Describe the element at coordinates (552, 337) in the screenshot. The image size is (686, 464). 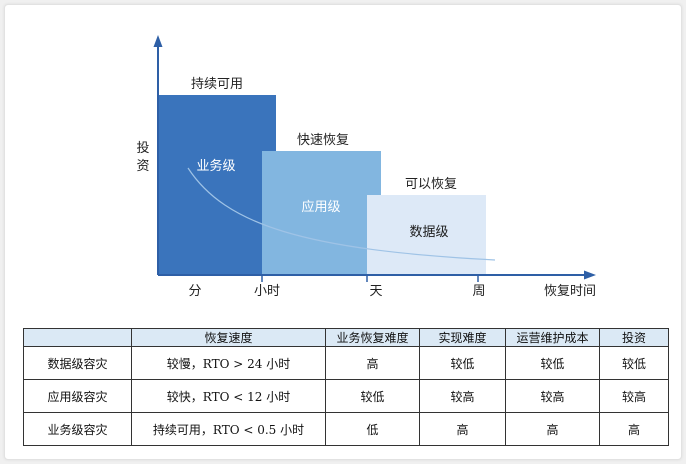
I see `table-header-cell: 运营维护成本` at that location.